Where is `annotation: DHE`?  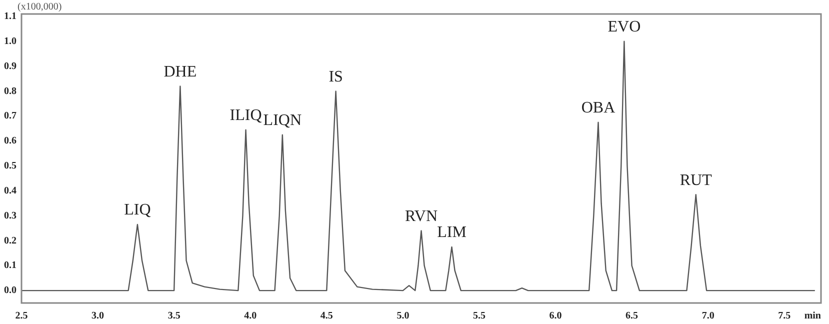 annotation: DHE is located at coordinates (180, 71).